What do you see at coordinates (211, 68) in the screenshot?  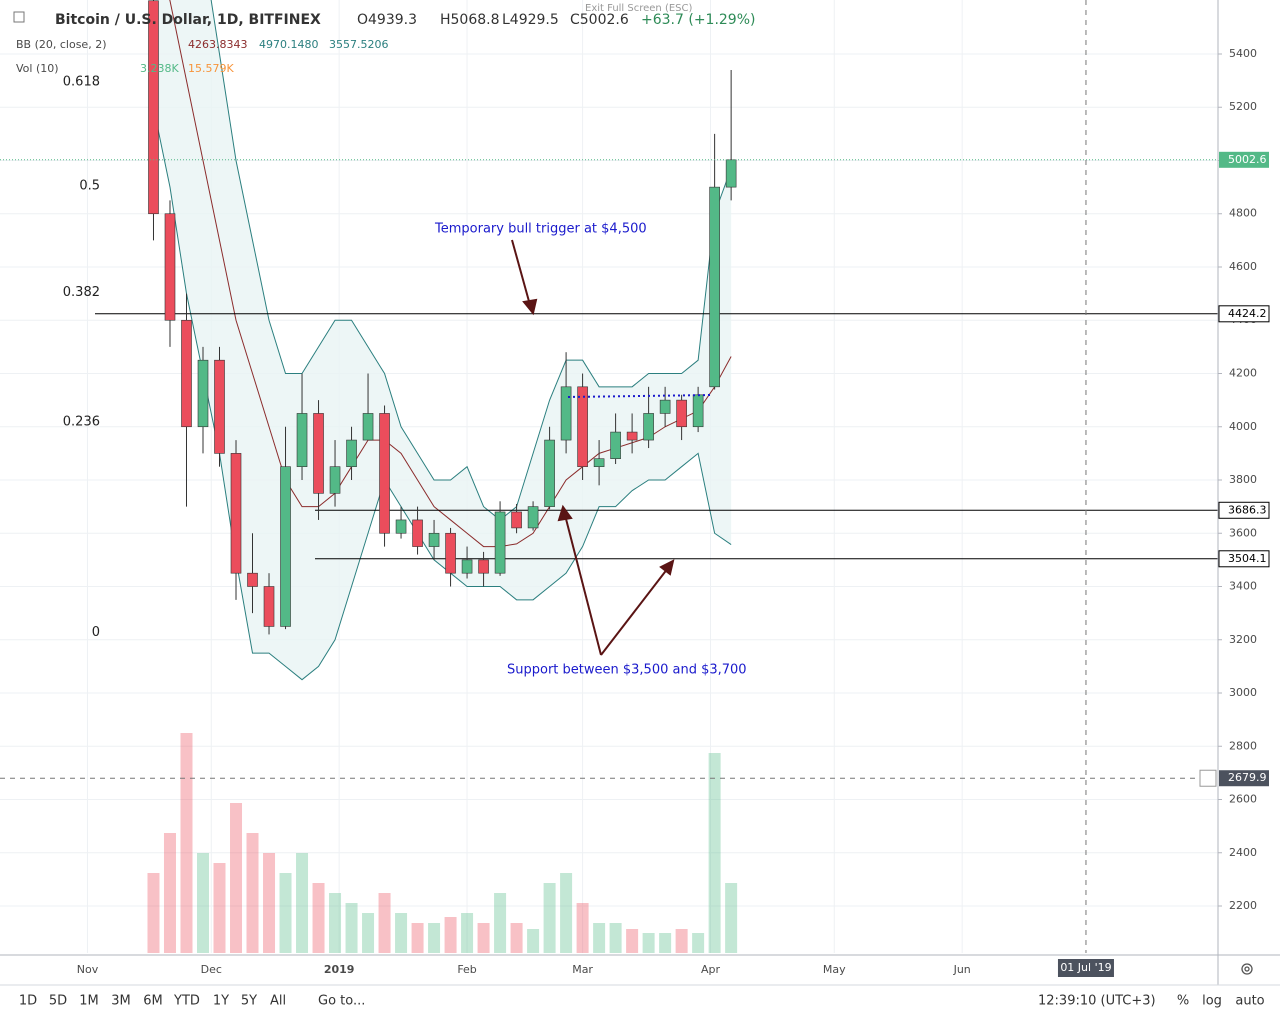 I see `indicator-value: 15.579K` at bounding box center [211, 68].